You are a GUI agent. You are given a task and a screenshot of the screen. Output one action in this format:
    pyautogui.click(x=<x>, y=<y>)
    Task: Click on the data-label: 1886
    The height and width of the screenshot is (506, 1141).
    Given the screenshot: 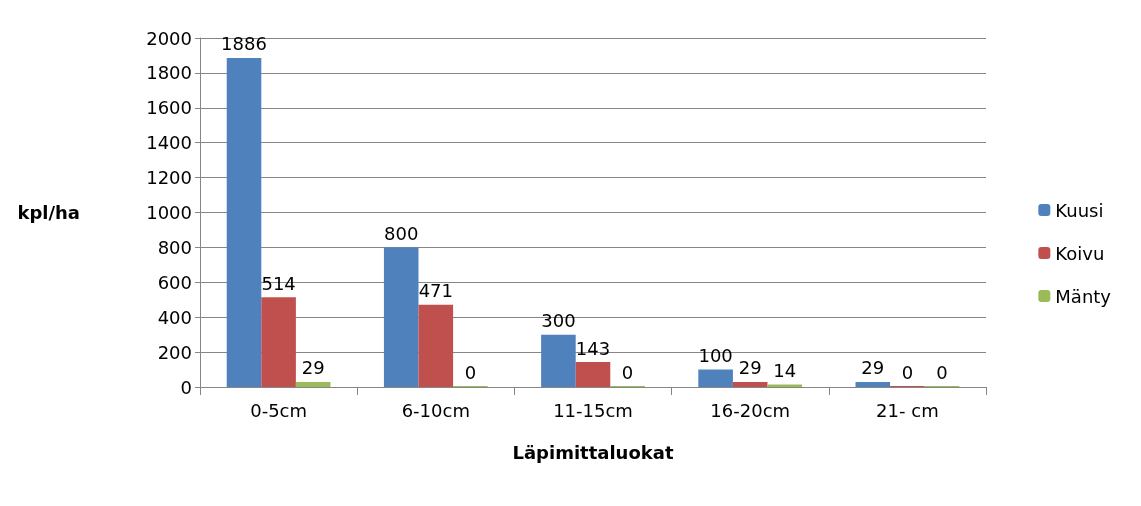 What is the action you would take?
    pyautogui.click(x=244, y=44)
    